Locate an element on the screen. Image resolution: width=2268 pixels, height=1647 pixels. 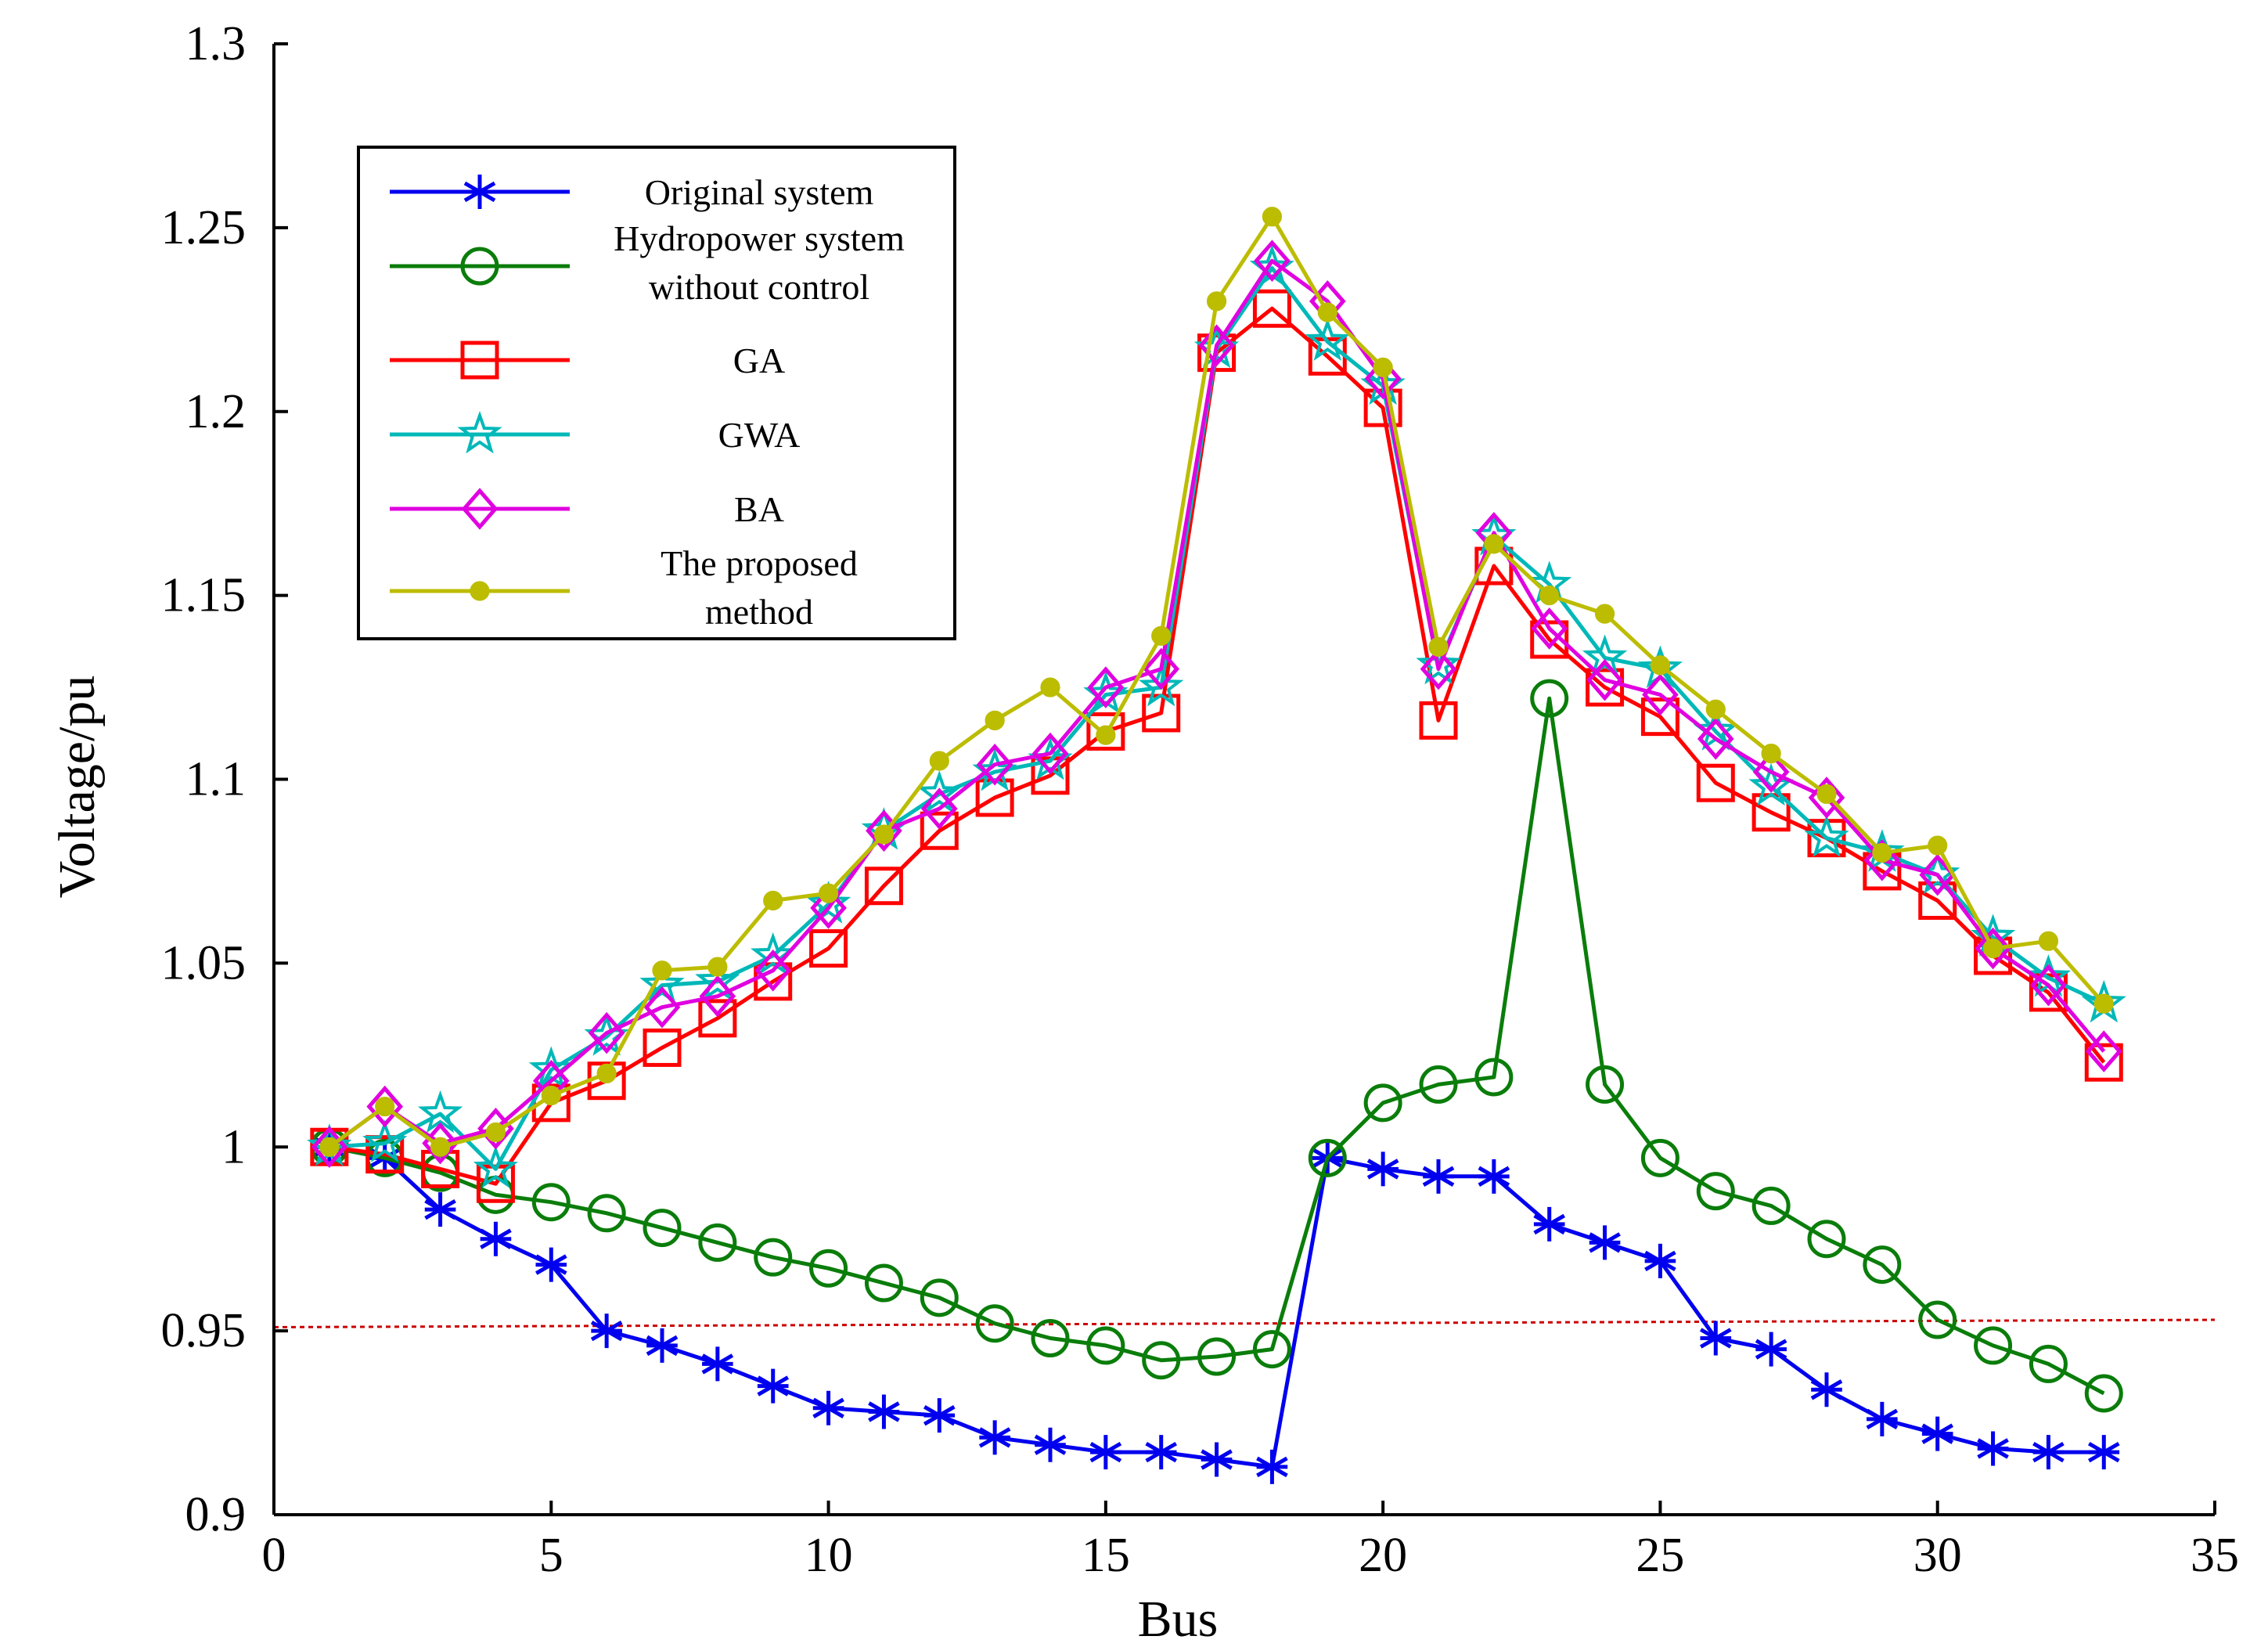
legend-label: Hydropower system is located at coordinates (759, 238).